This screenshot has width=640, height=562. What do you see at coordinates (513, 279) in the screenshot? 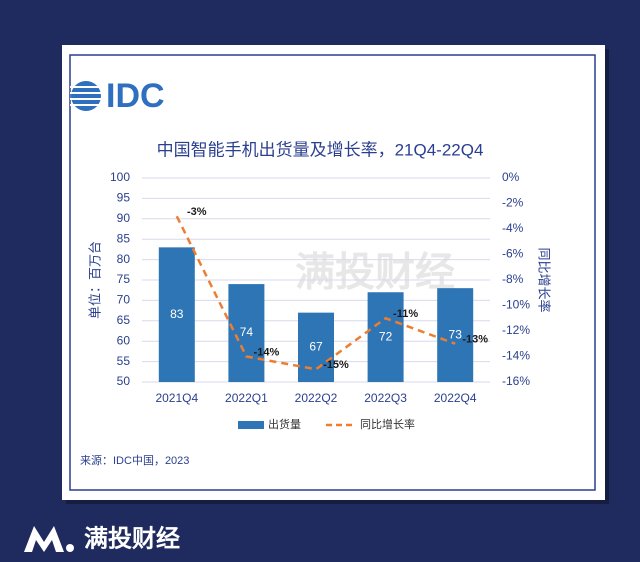
I see `y2-tick-label: -8%` at bounding box center [513, 279].